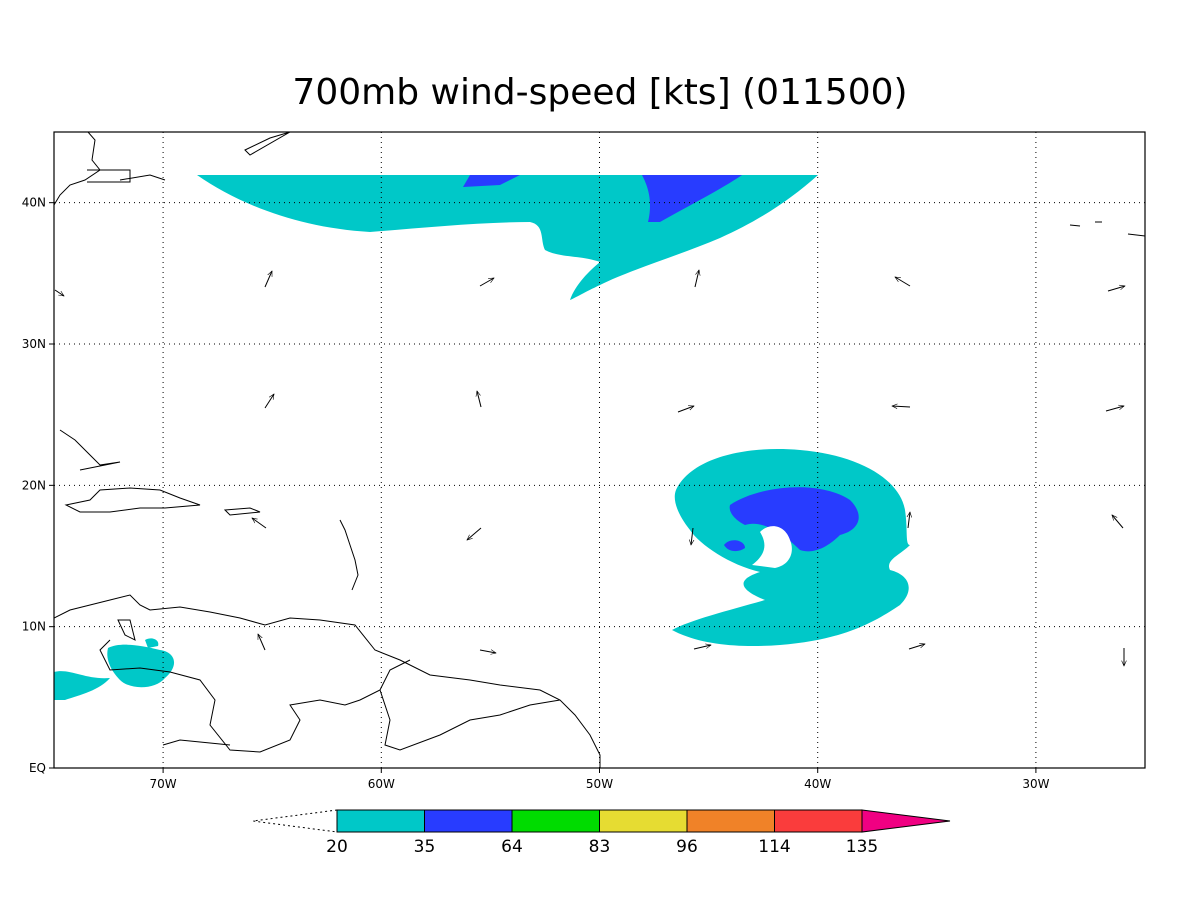 This screenshot has height=900, width=1200. I want to click on lon-tick-label: 40W, so click(817, 784).